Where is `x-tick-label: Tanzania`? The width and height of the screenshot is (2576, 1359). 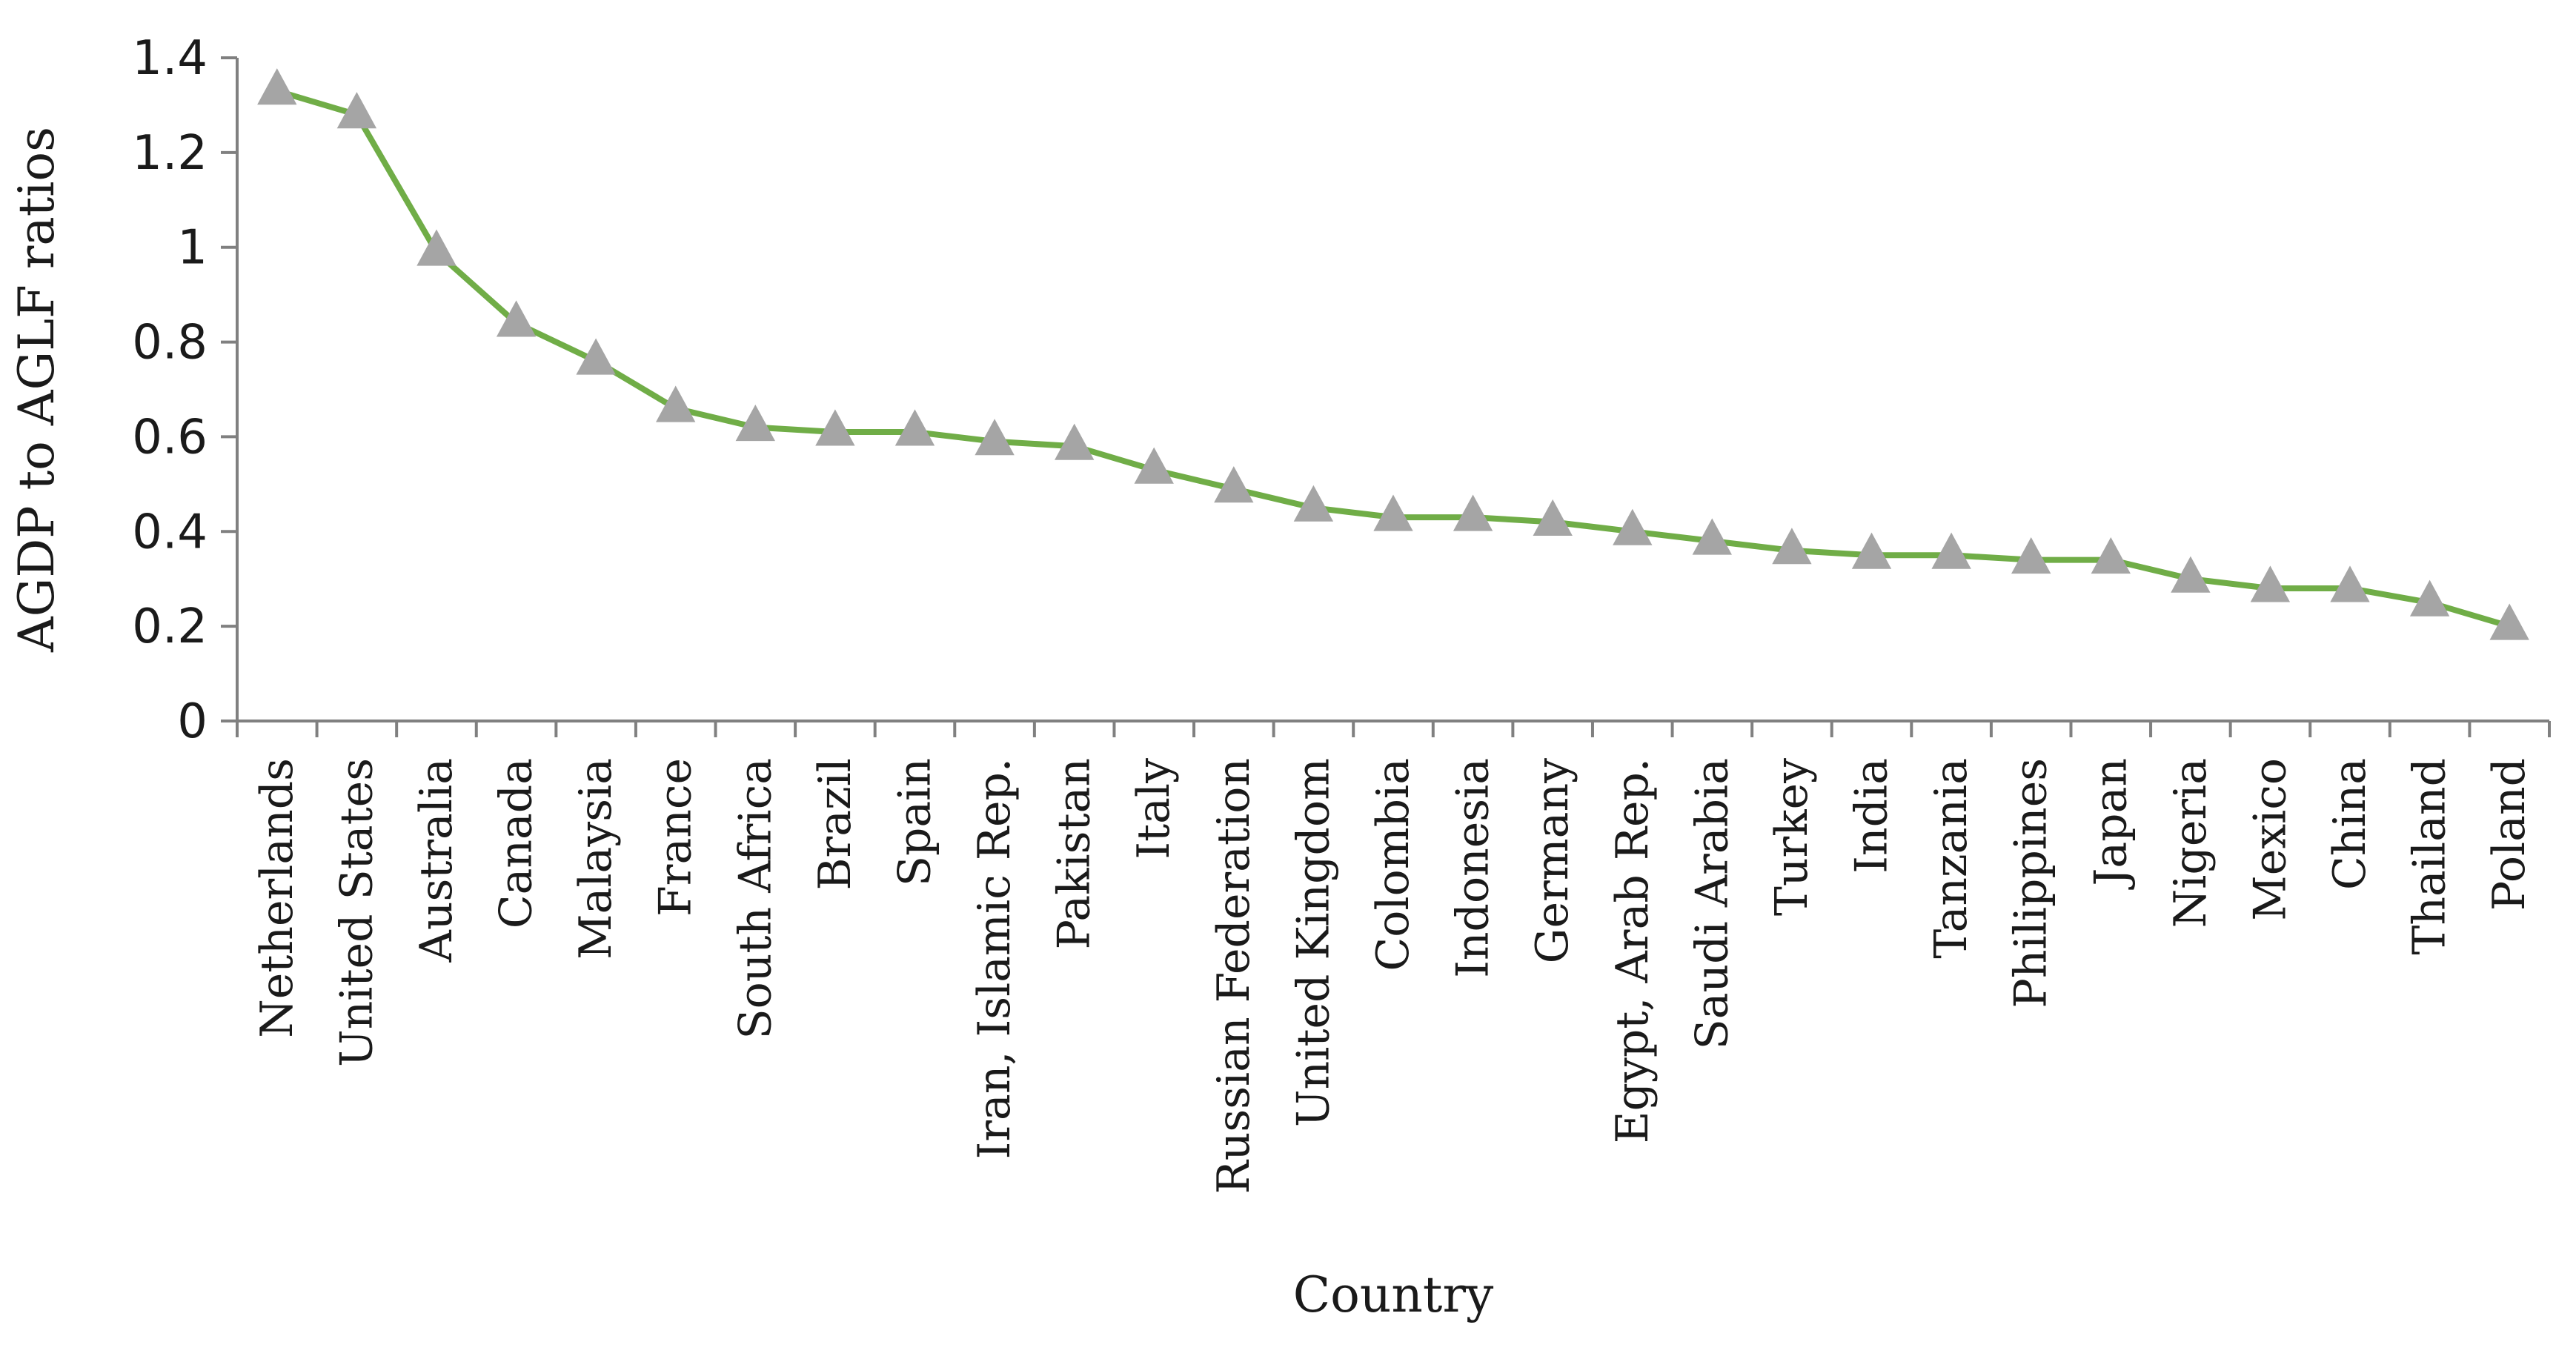 x-tick-label: Tanzania is located at coordinates (1951, 858).